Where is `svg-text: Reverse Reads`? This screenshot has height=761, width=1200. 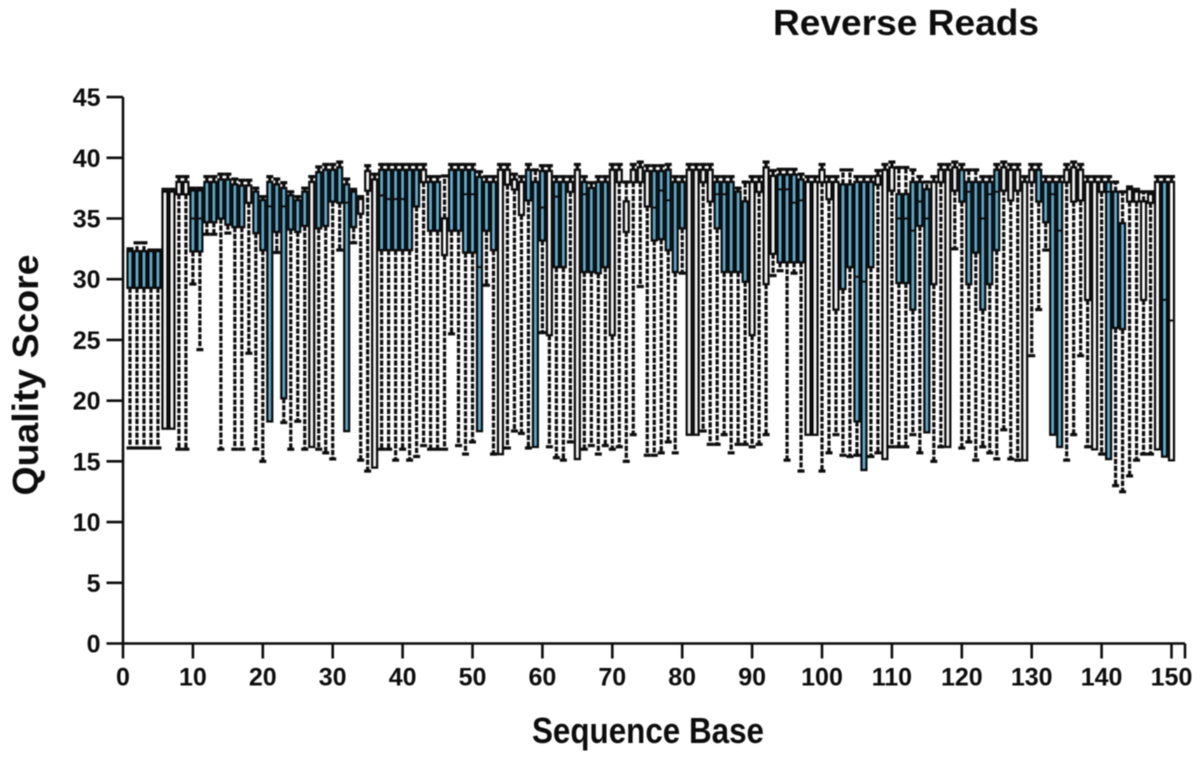 svg-text: Reverse Reads is located at coordinates (906, 22).